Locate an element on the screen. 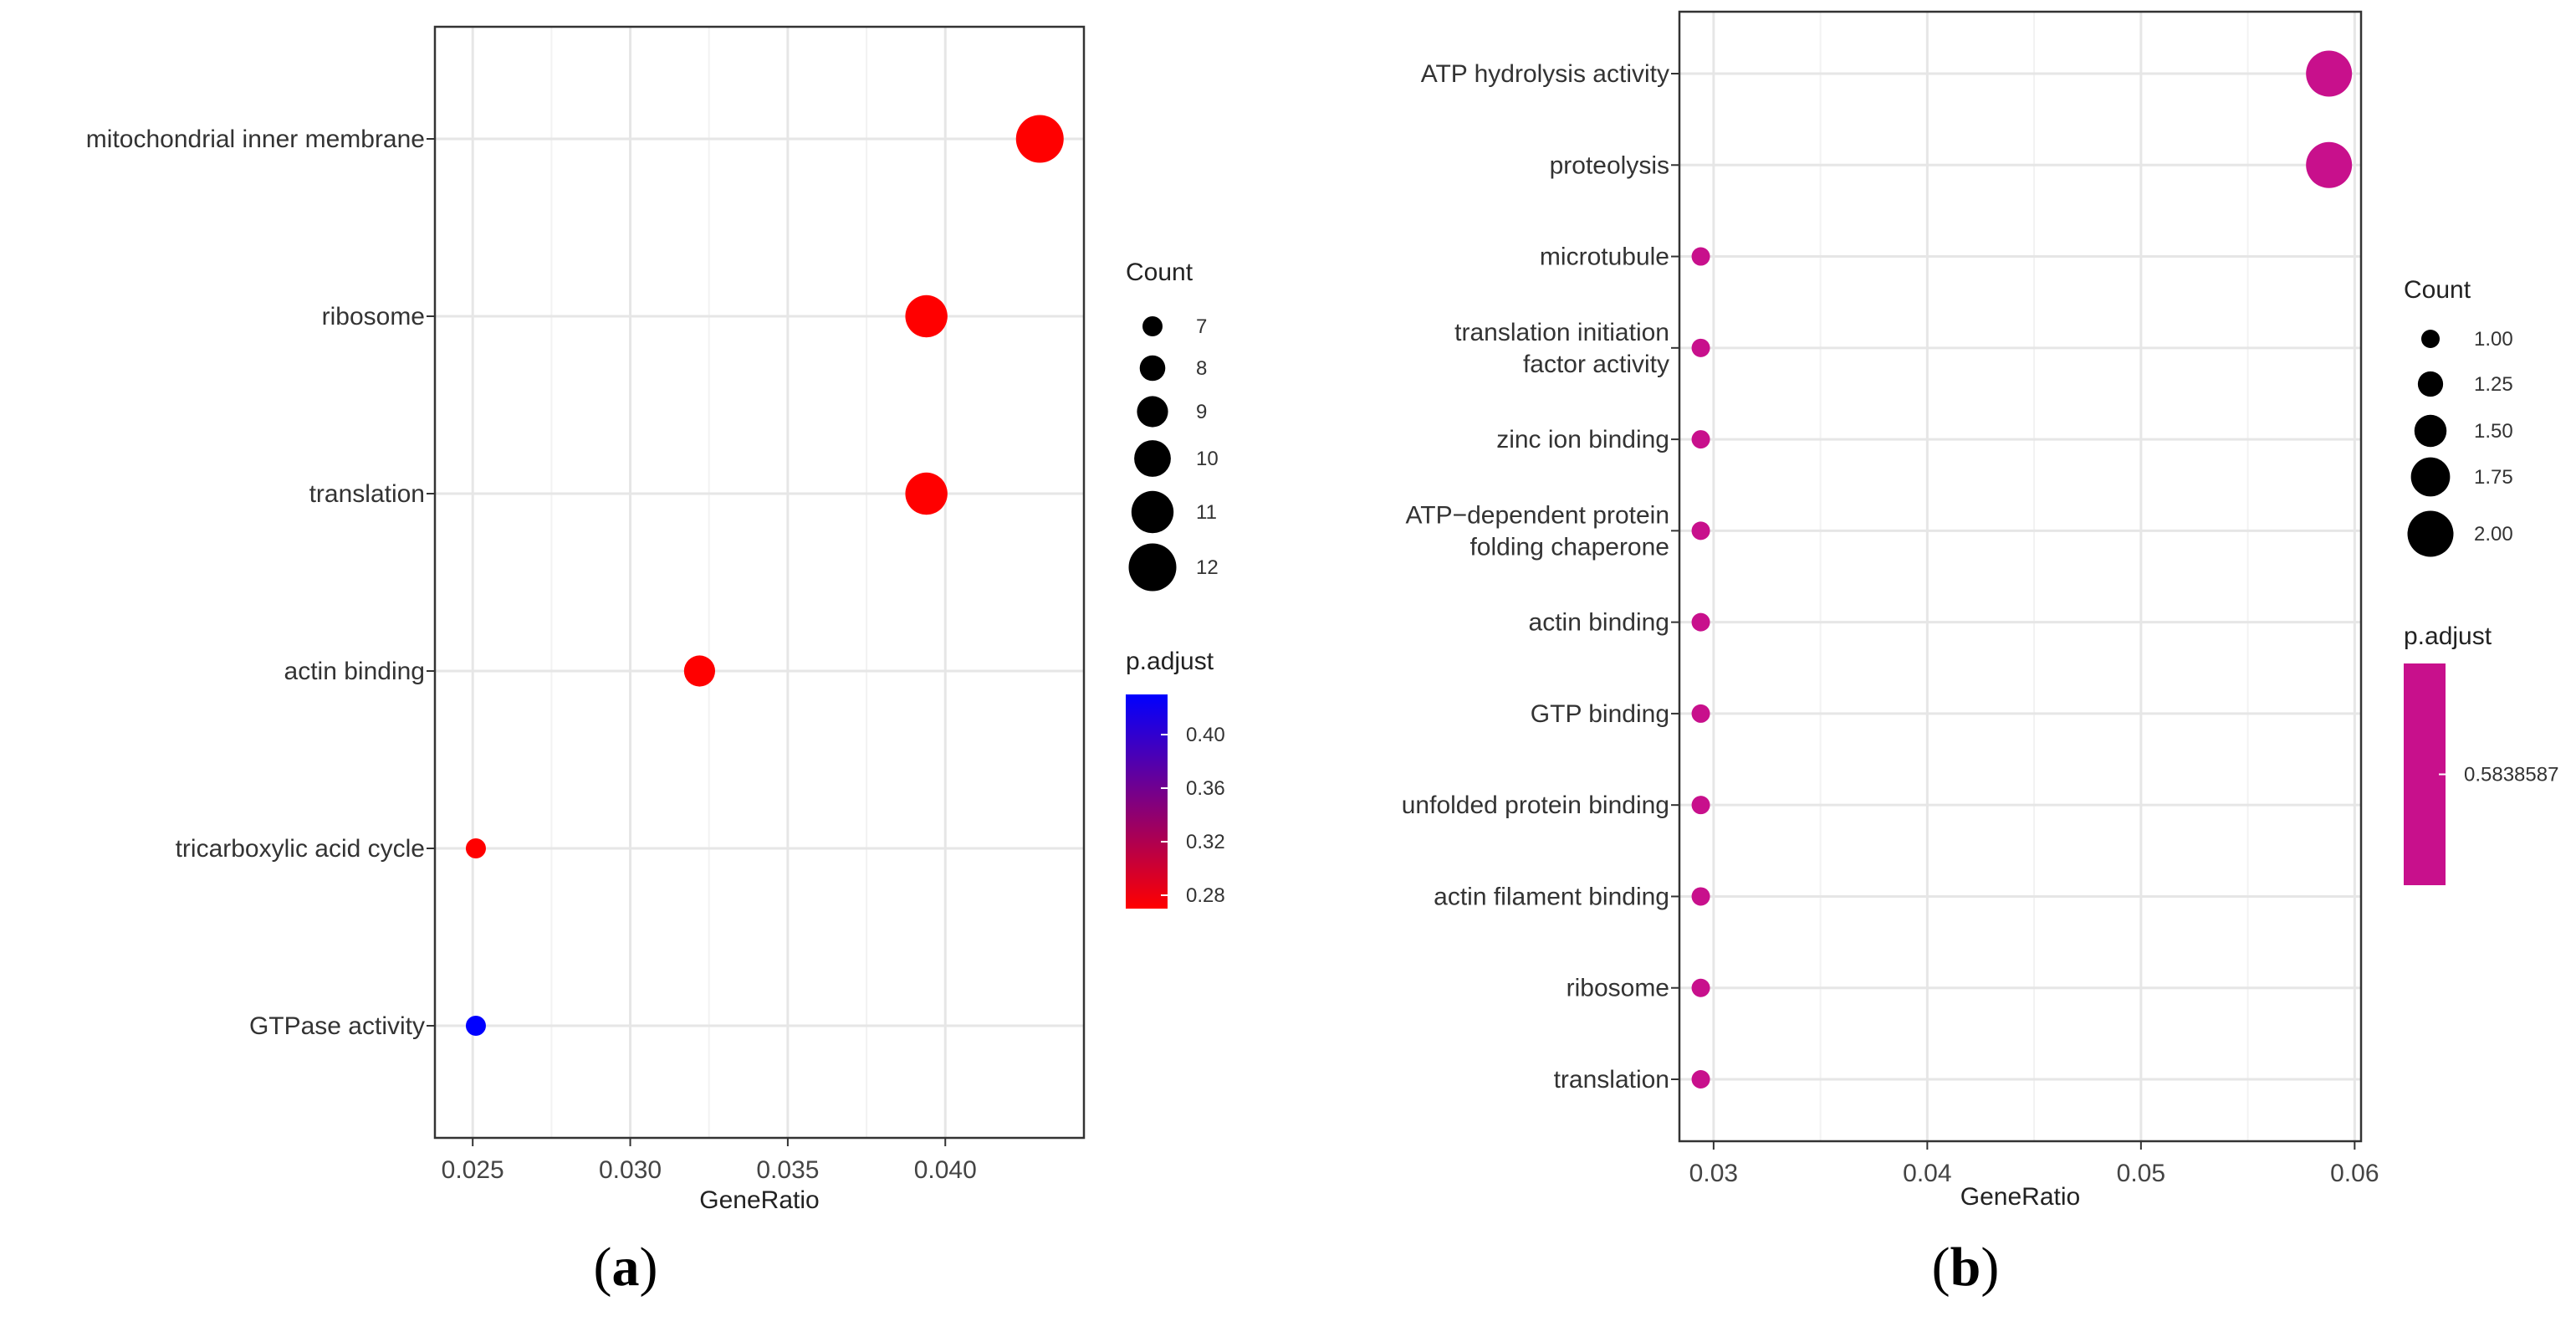 The height and width of the screenshot is (1337, 2576). x-tick-label: 0.030 is located at coordinates (630, 1170).